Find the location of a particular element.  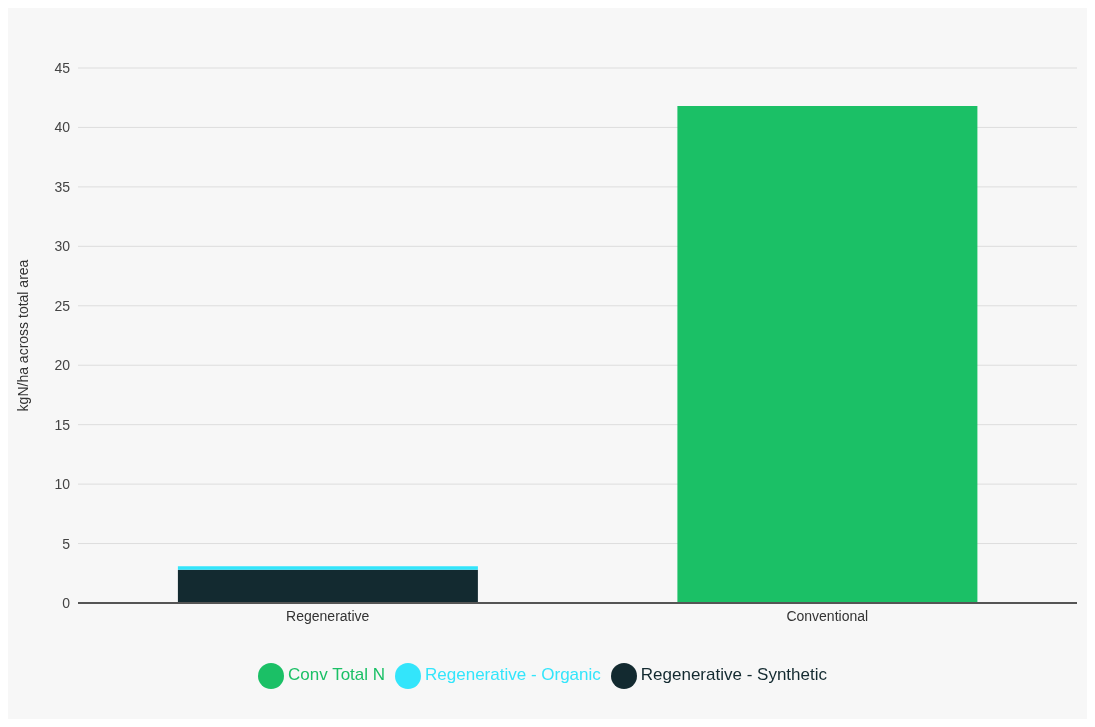

y-tick-label: 40 is located at coordinates (62, 127).